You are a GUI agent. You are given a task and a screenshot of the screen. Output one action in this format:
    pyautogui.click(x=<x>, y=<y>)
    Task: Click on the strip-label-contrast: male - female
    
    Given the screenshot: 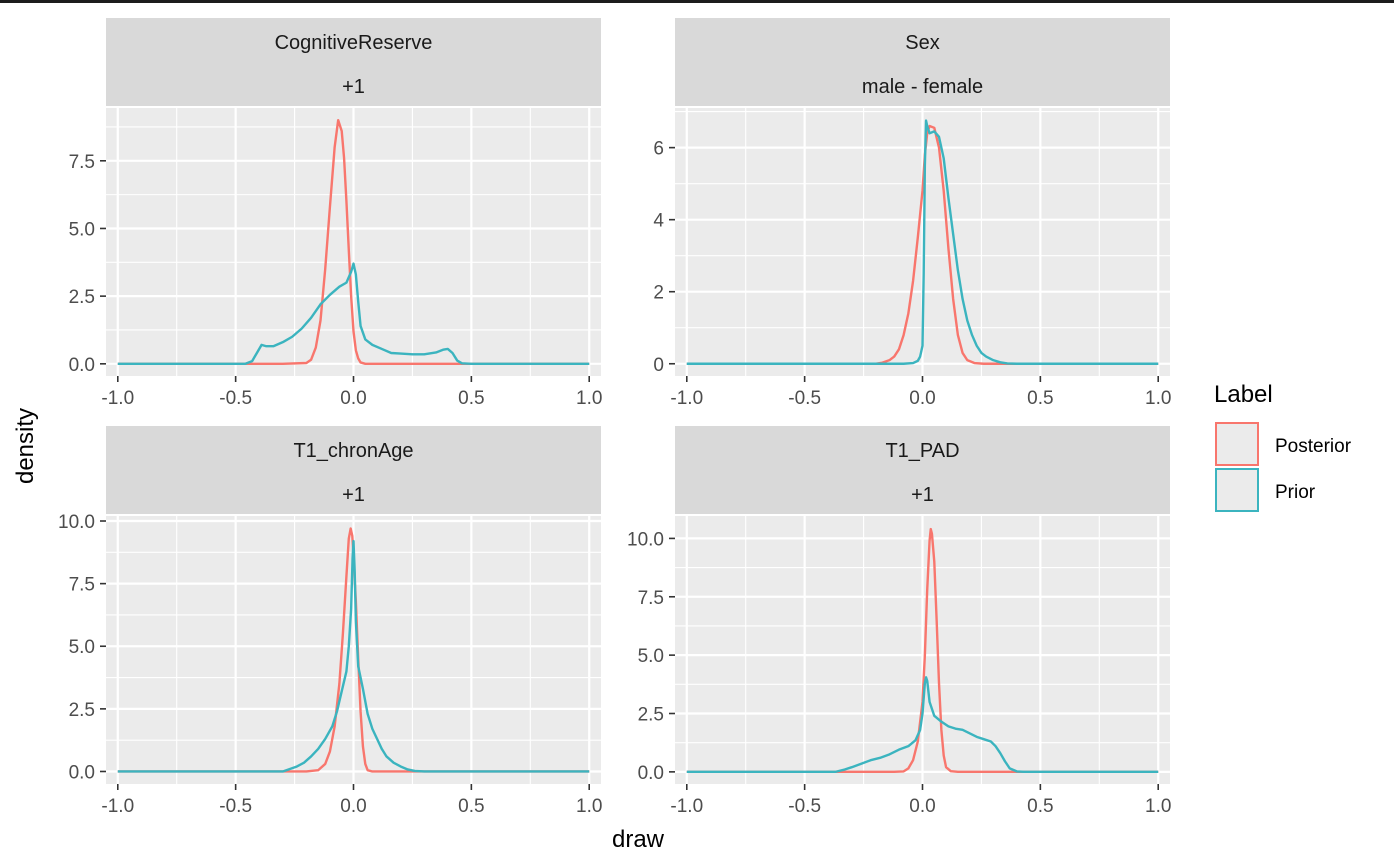 What is the action you would take?
    pyautogui.click(x=922, y=87)
    